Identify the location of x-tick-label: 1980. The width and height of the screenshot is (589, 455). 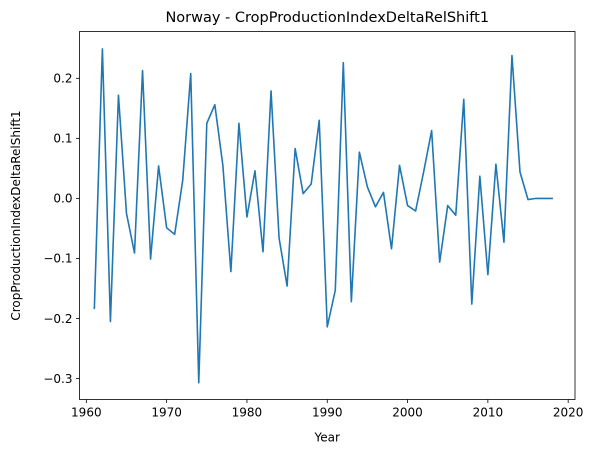
(247, 413).